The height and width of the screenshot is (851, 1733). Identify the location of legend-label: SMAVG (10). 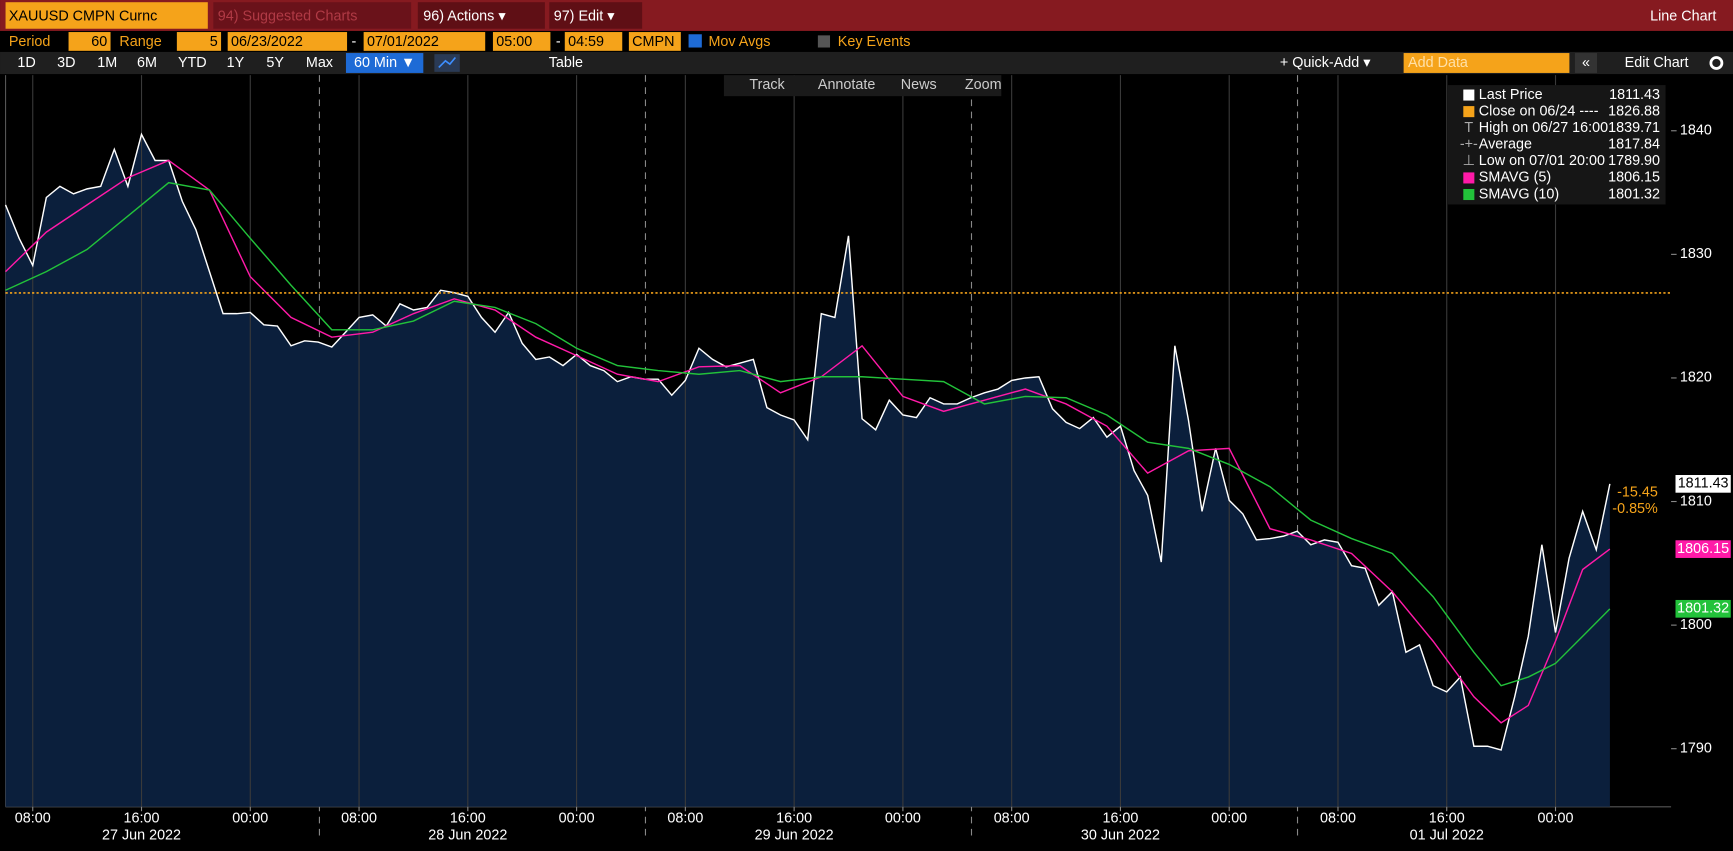
(1519, 194).